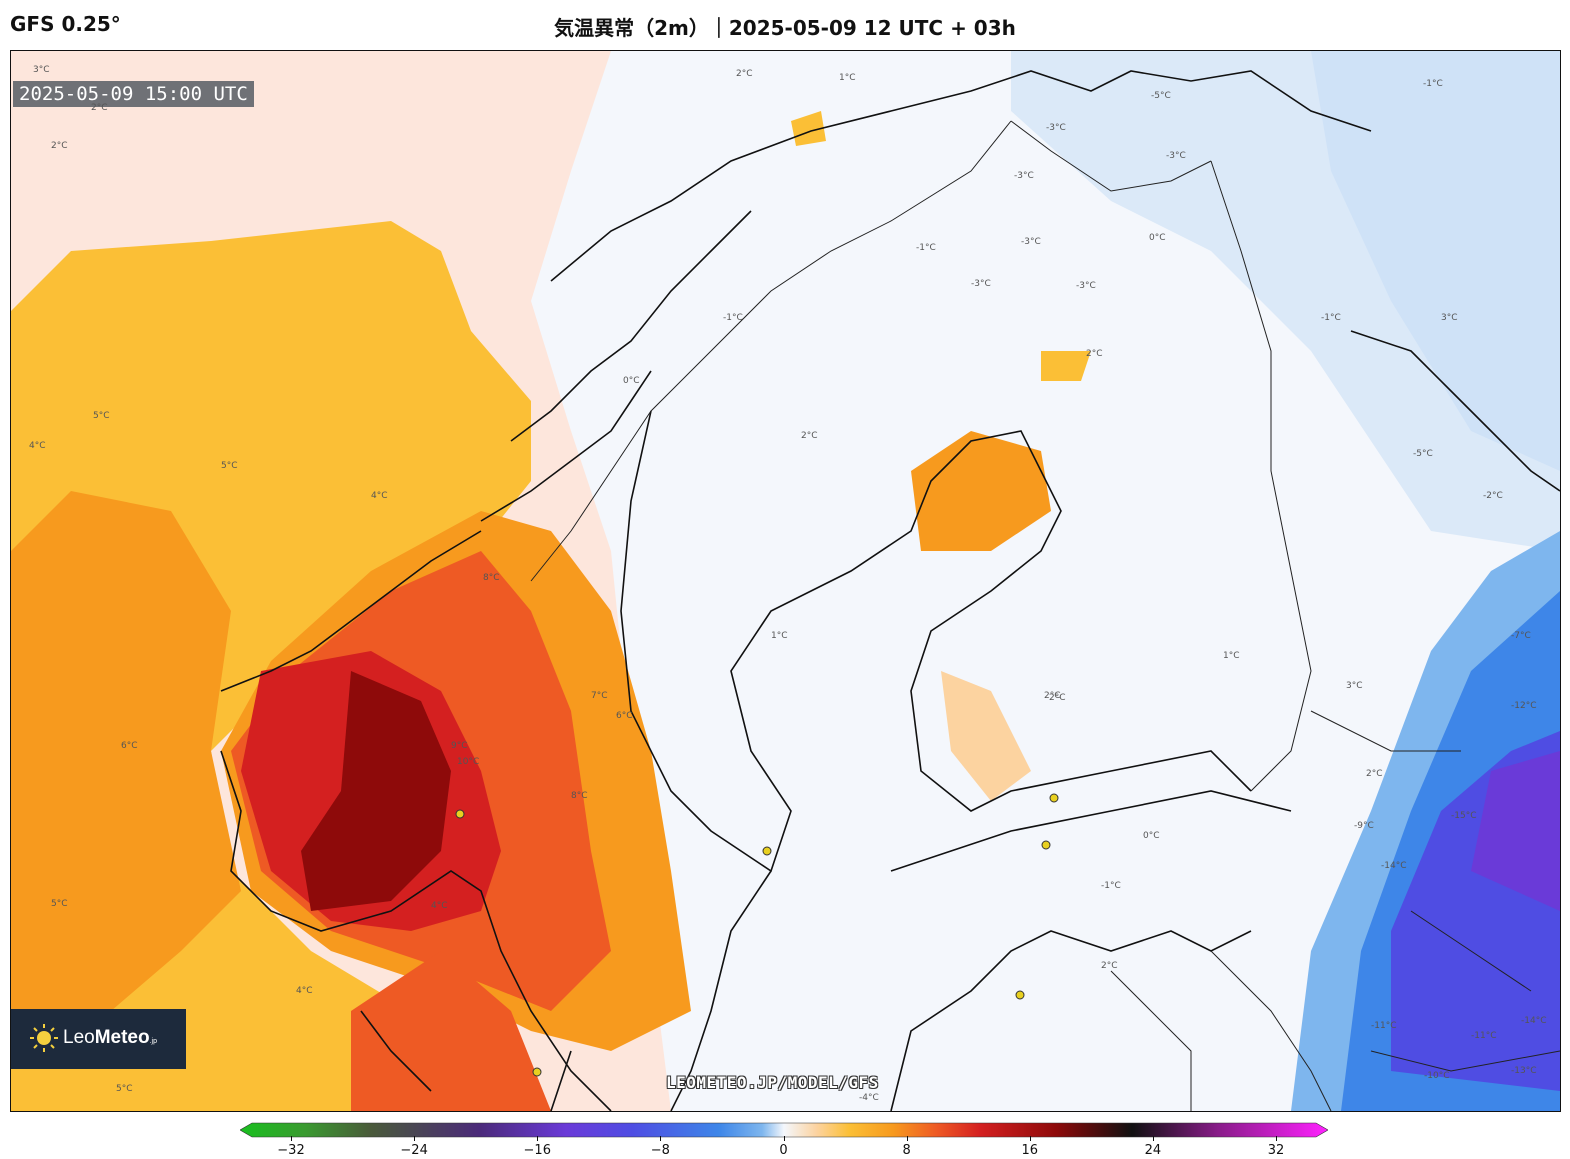  I want to click on contour-label: -13°C, so click(1524, 1071).